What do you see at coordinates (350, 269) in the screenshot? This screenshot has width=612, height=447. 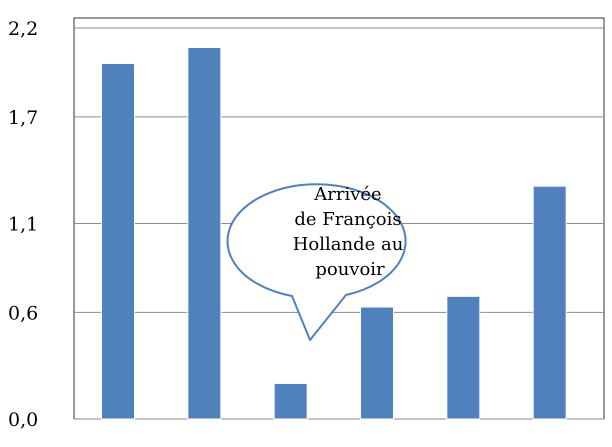 I see `callout-line-4: pouvoir` at bounding box center [350, 269].